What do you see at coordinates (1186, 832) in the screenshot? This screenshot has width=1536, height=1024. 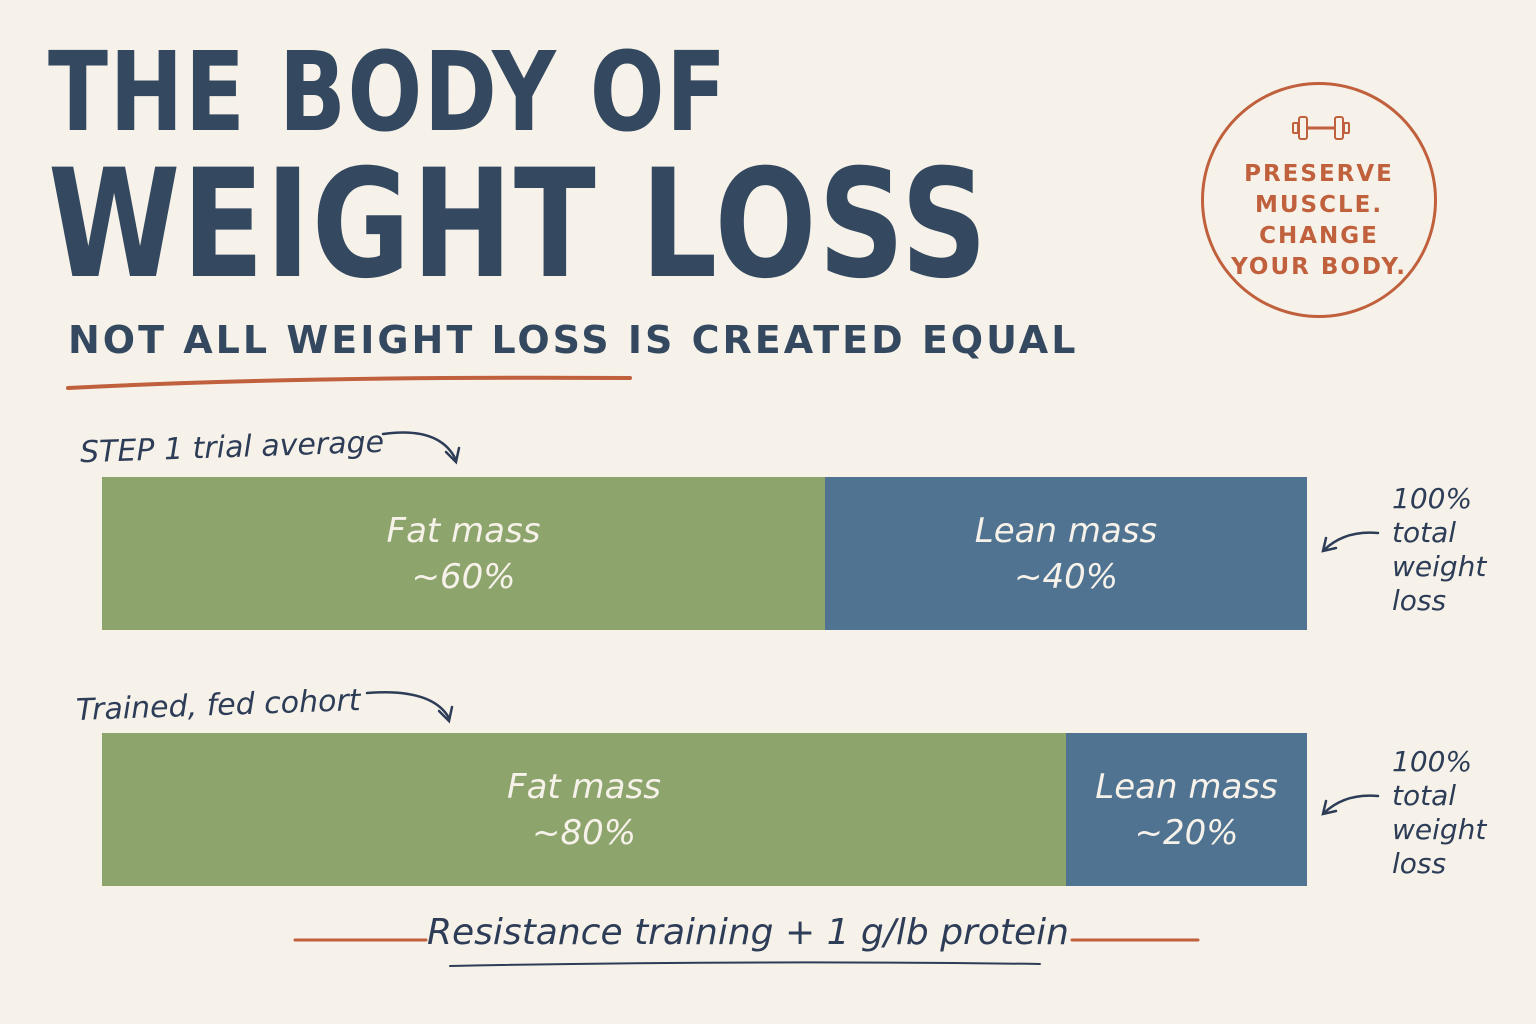 I see `segment-value: ~20%` at bounding box center [1186, 832].